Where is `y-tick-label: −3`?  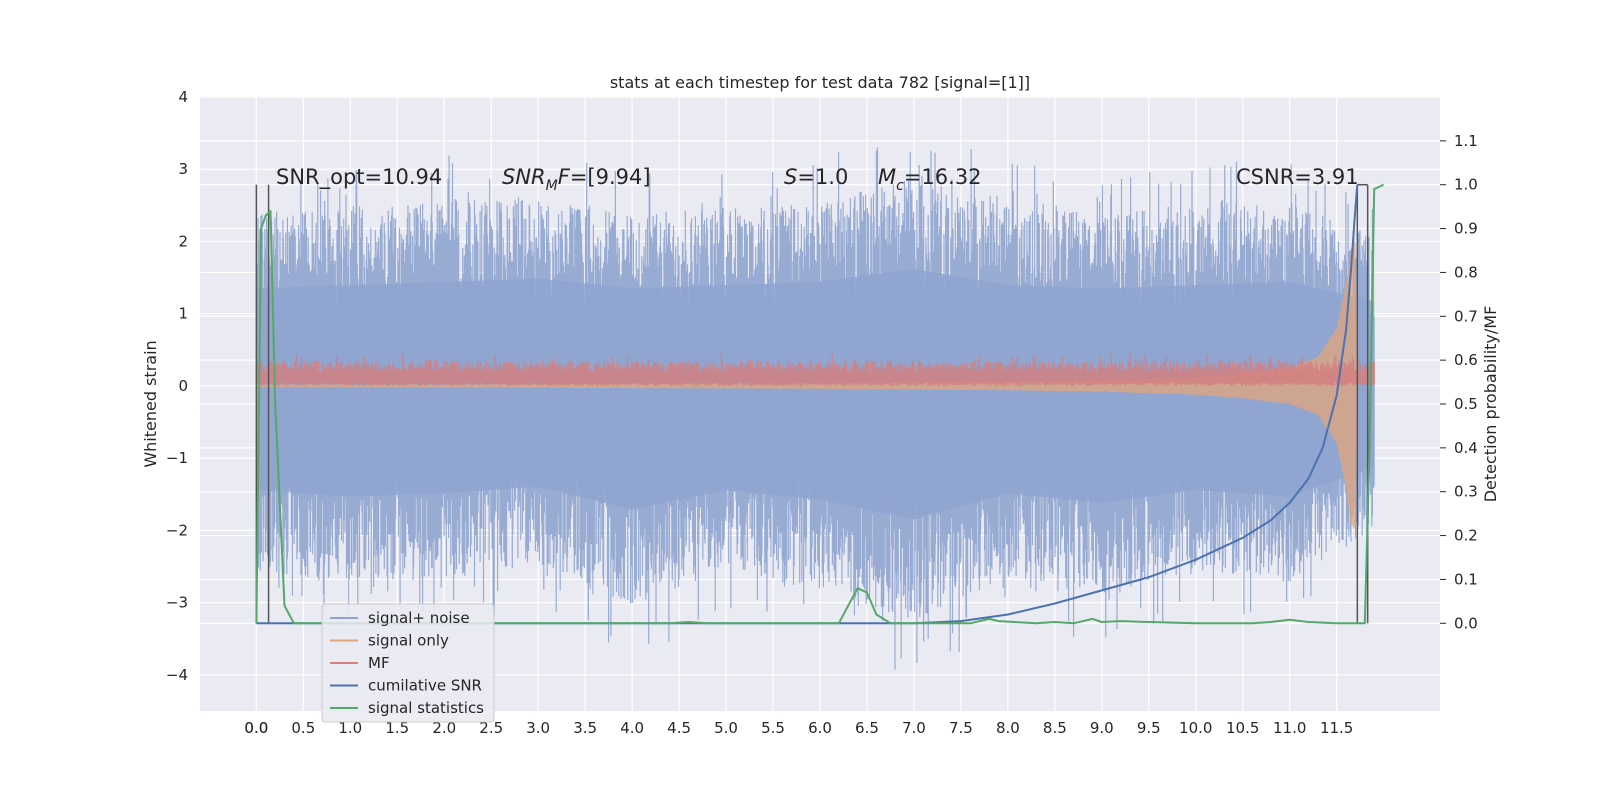
y-tick-label: −3 is located at coordinates (177, 603).